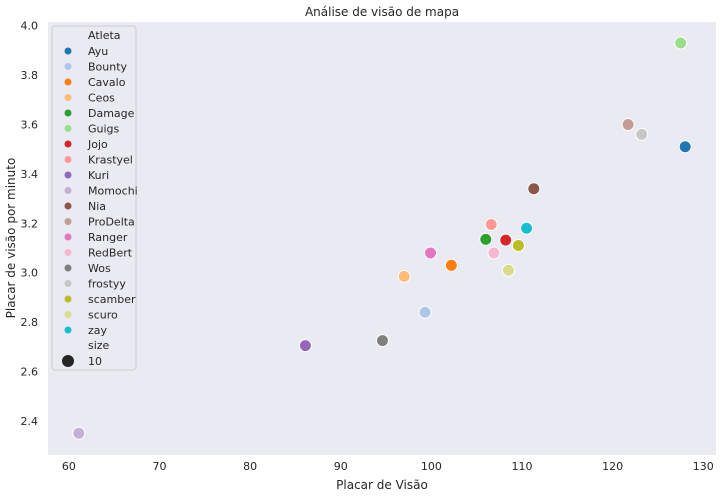 The image size is (722, 496). Describe the element at coordinates (97, 144) in the screenshot. I see `legend-label-jojo: Jojo` at that location.